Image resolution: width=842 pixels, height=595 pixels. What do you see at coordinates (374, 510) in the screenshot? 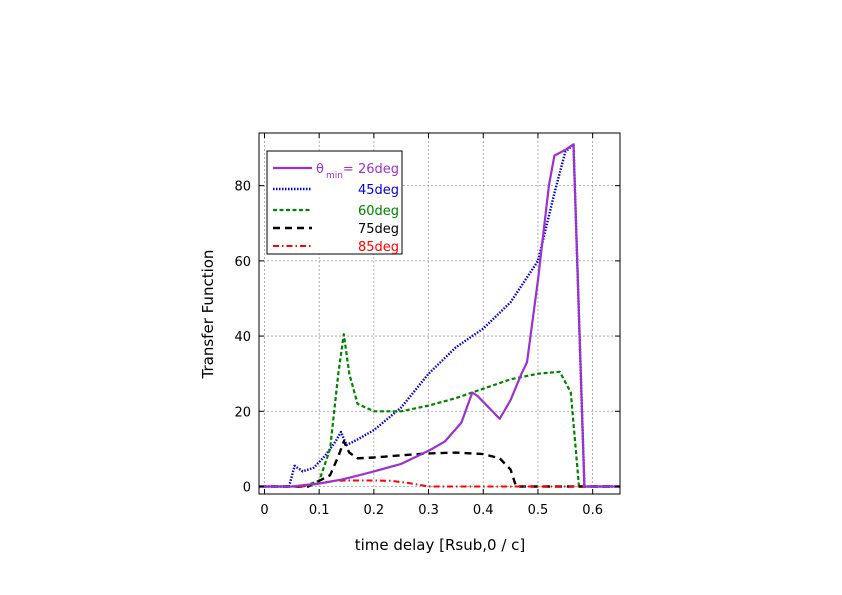
I see `x-tick-label: 0.2` at bounding box center [374, 510].